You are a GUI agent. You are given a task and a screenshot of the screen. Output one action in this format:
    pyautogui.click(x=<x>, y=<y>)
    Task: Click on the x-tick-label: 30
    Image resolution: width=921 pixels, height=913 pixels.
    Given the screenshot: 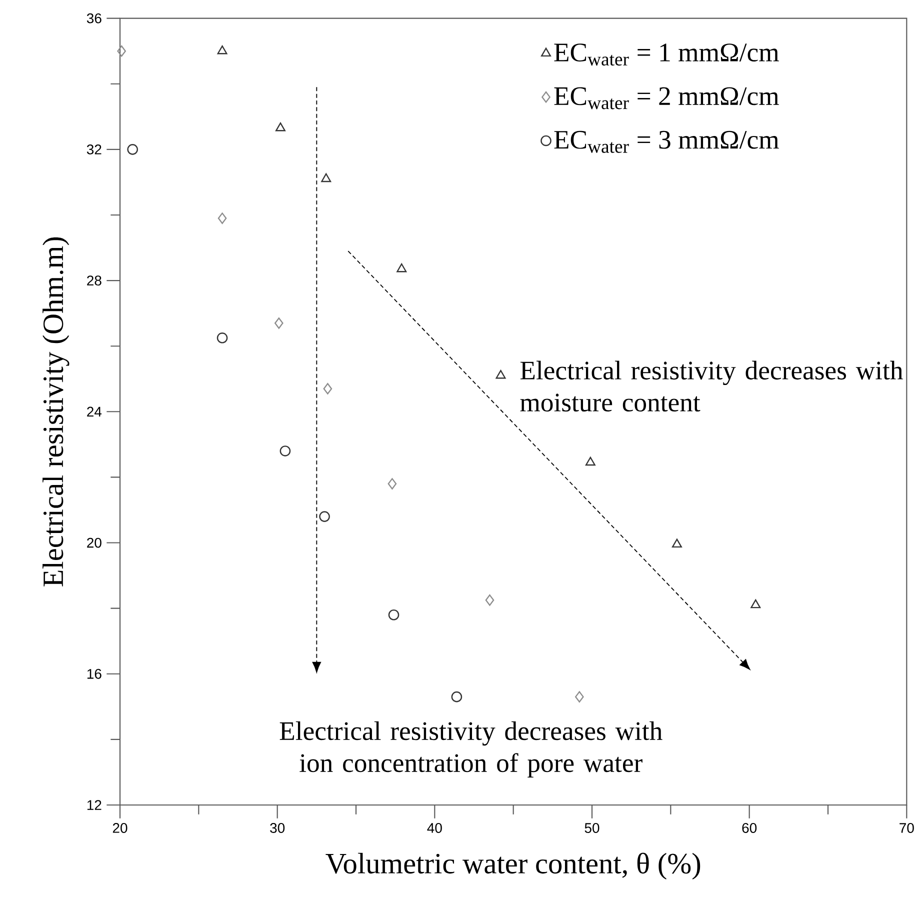 What is the action you would take?
    pyautogui.click(x=277, y=828)
    